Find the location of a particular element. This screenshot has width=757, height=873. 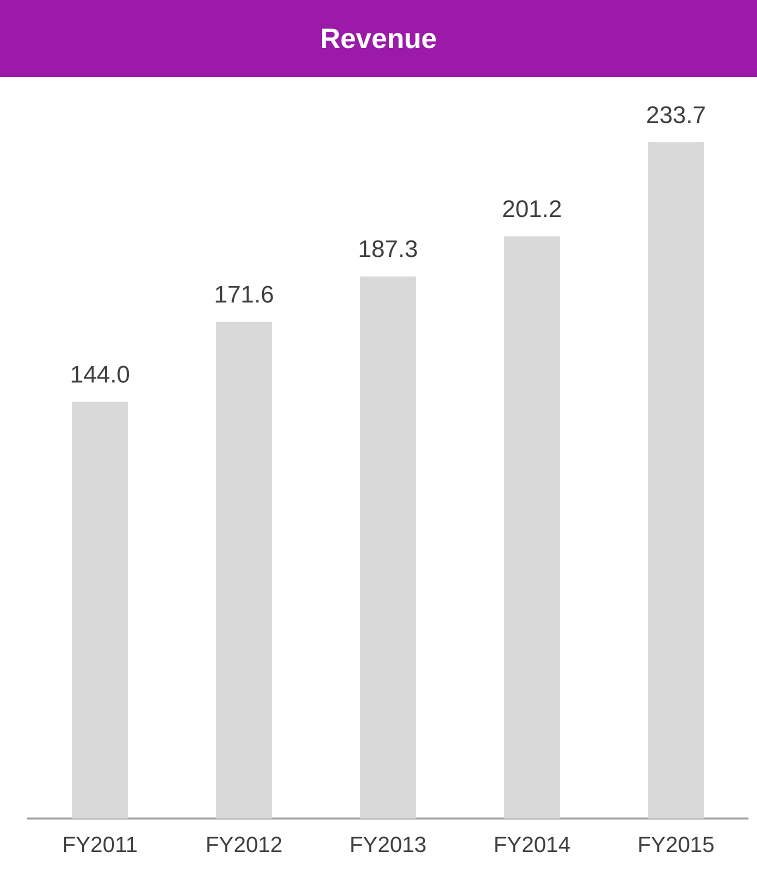

x-tick-label: FY2011 is located at coordinates (100, 844).